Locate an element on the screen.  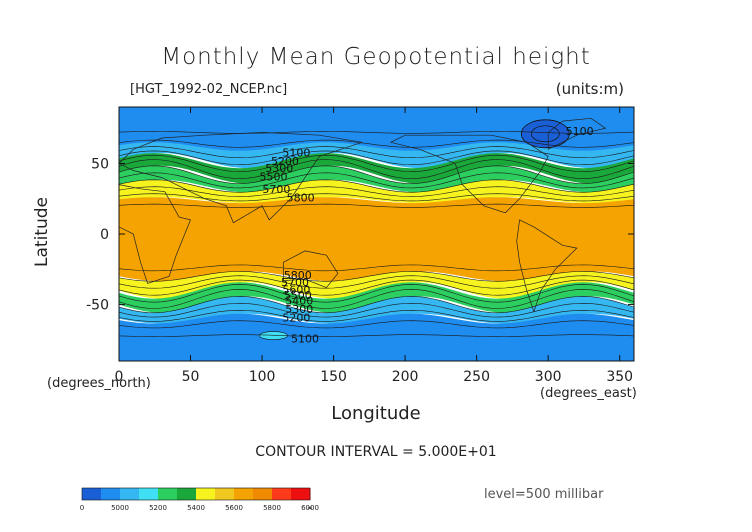
contour-interval-label: CONTOUR INTERVAL = 5.000E+01 is located at coordinates (376, 452).